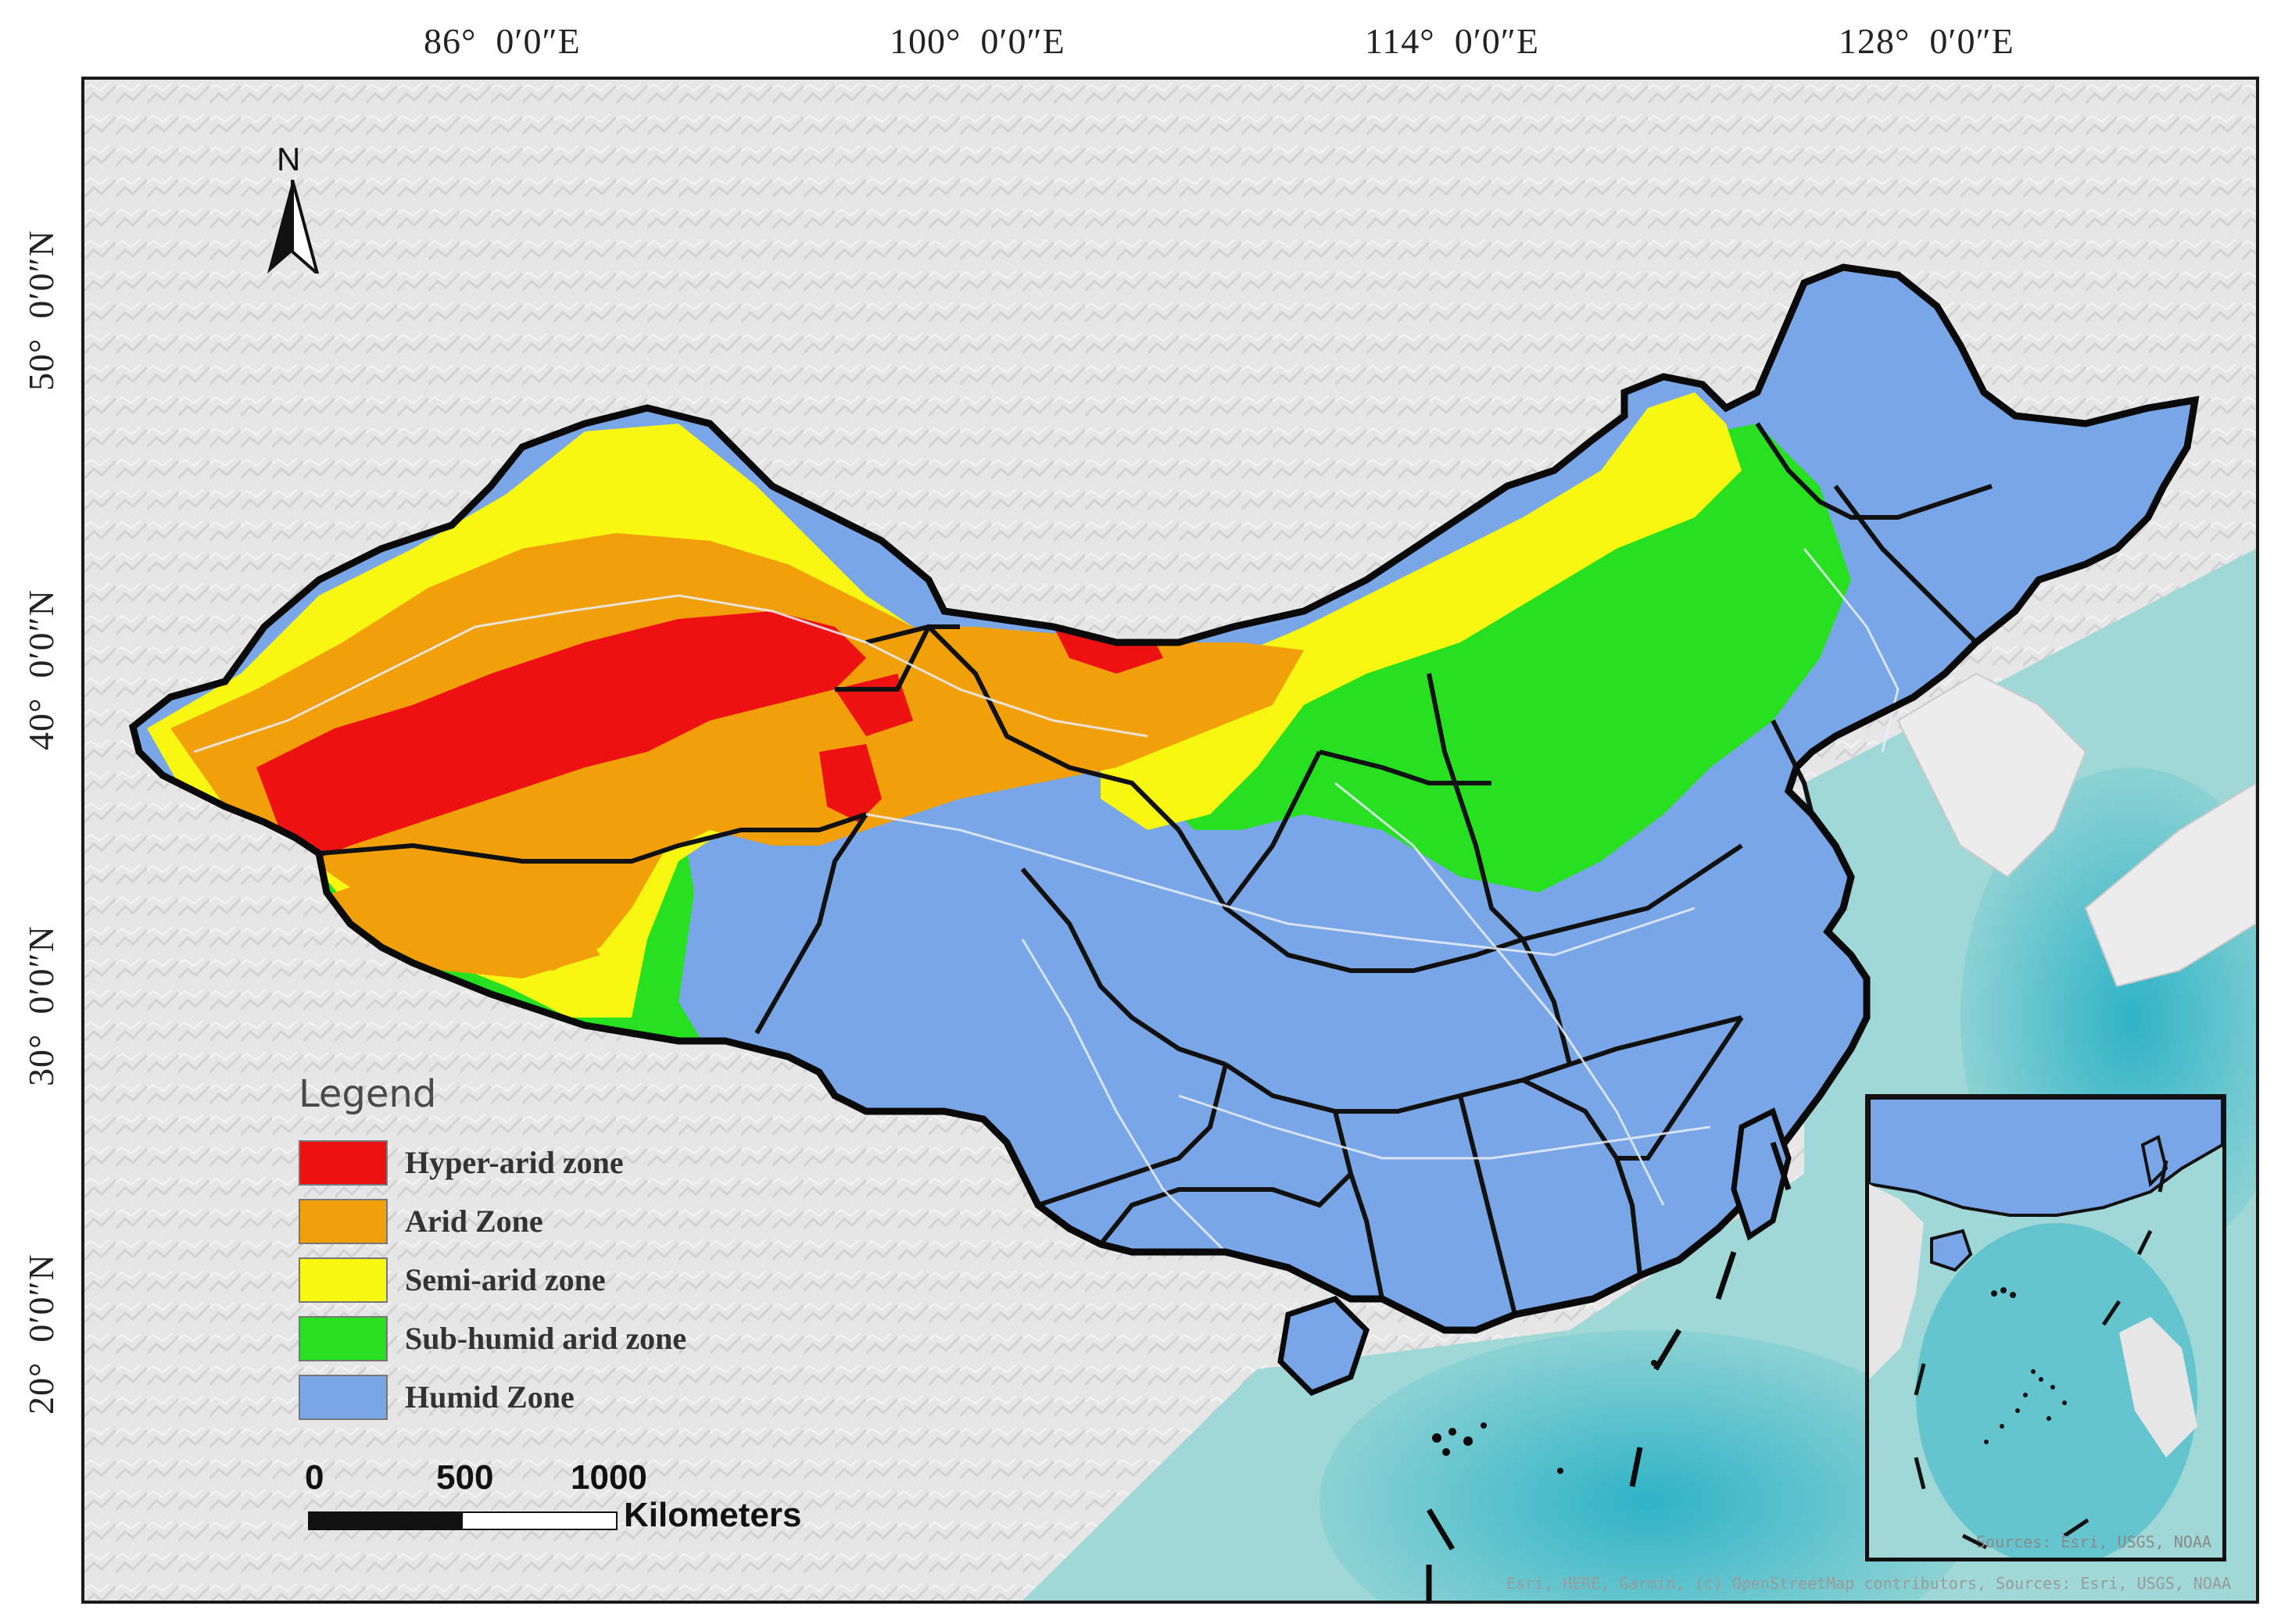 This screenshot has height=1624, width=2281. I want to click on scale-tick-0: 0, so click(314, 1477).